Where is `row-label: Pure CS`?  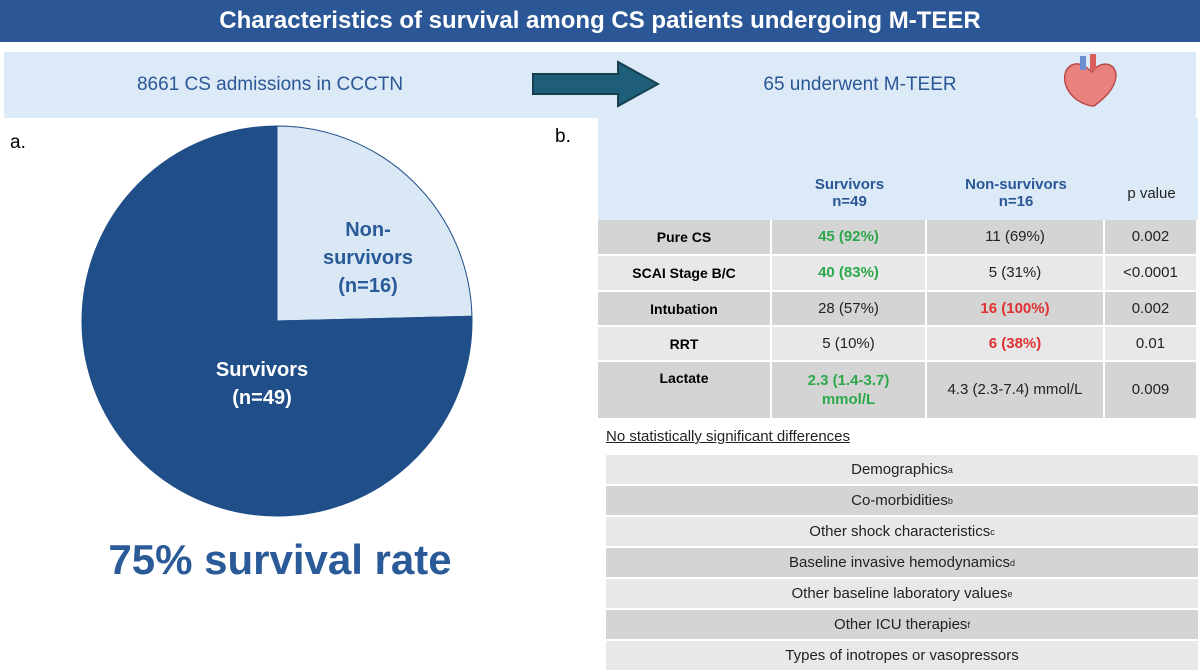
row-label: Pure CS is located at coordinates (684, 237).